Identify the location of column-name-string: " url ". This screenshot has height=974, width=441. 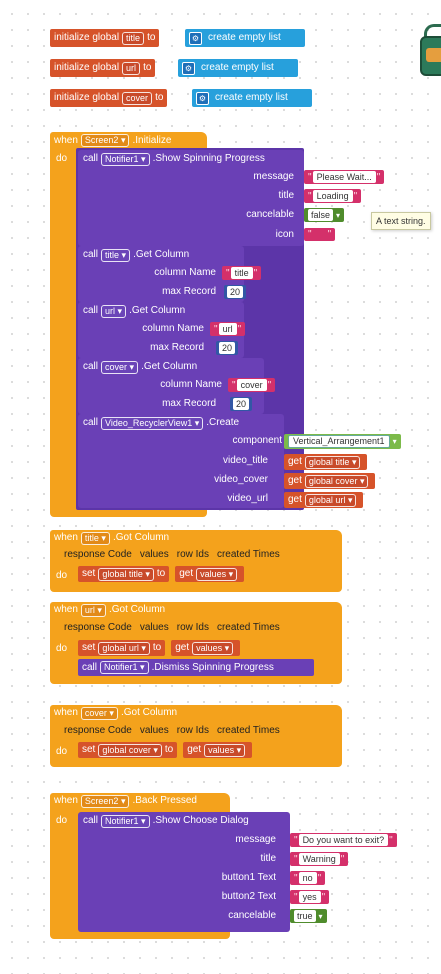
(228, 329).